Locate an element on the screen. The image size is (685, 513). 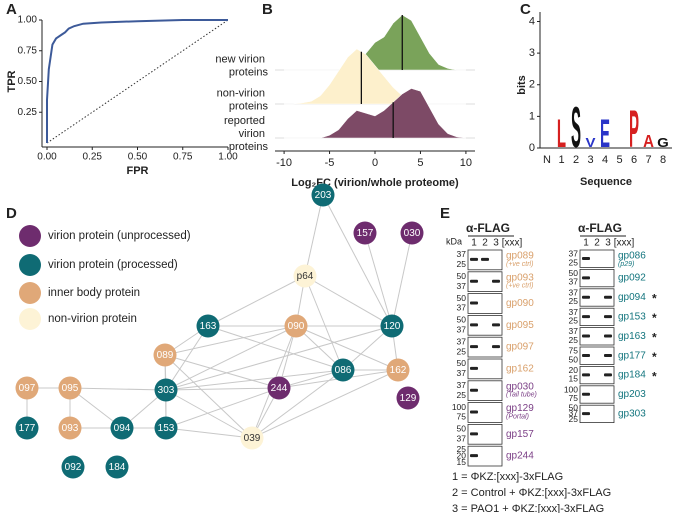
logo-letter: E is located at coordinates (605, 135).